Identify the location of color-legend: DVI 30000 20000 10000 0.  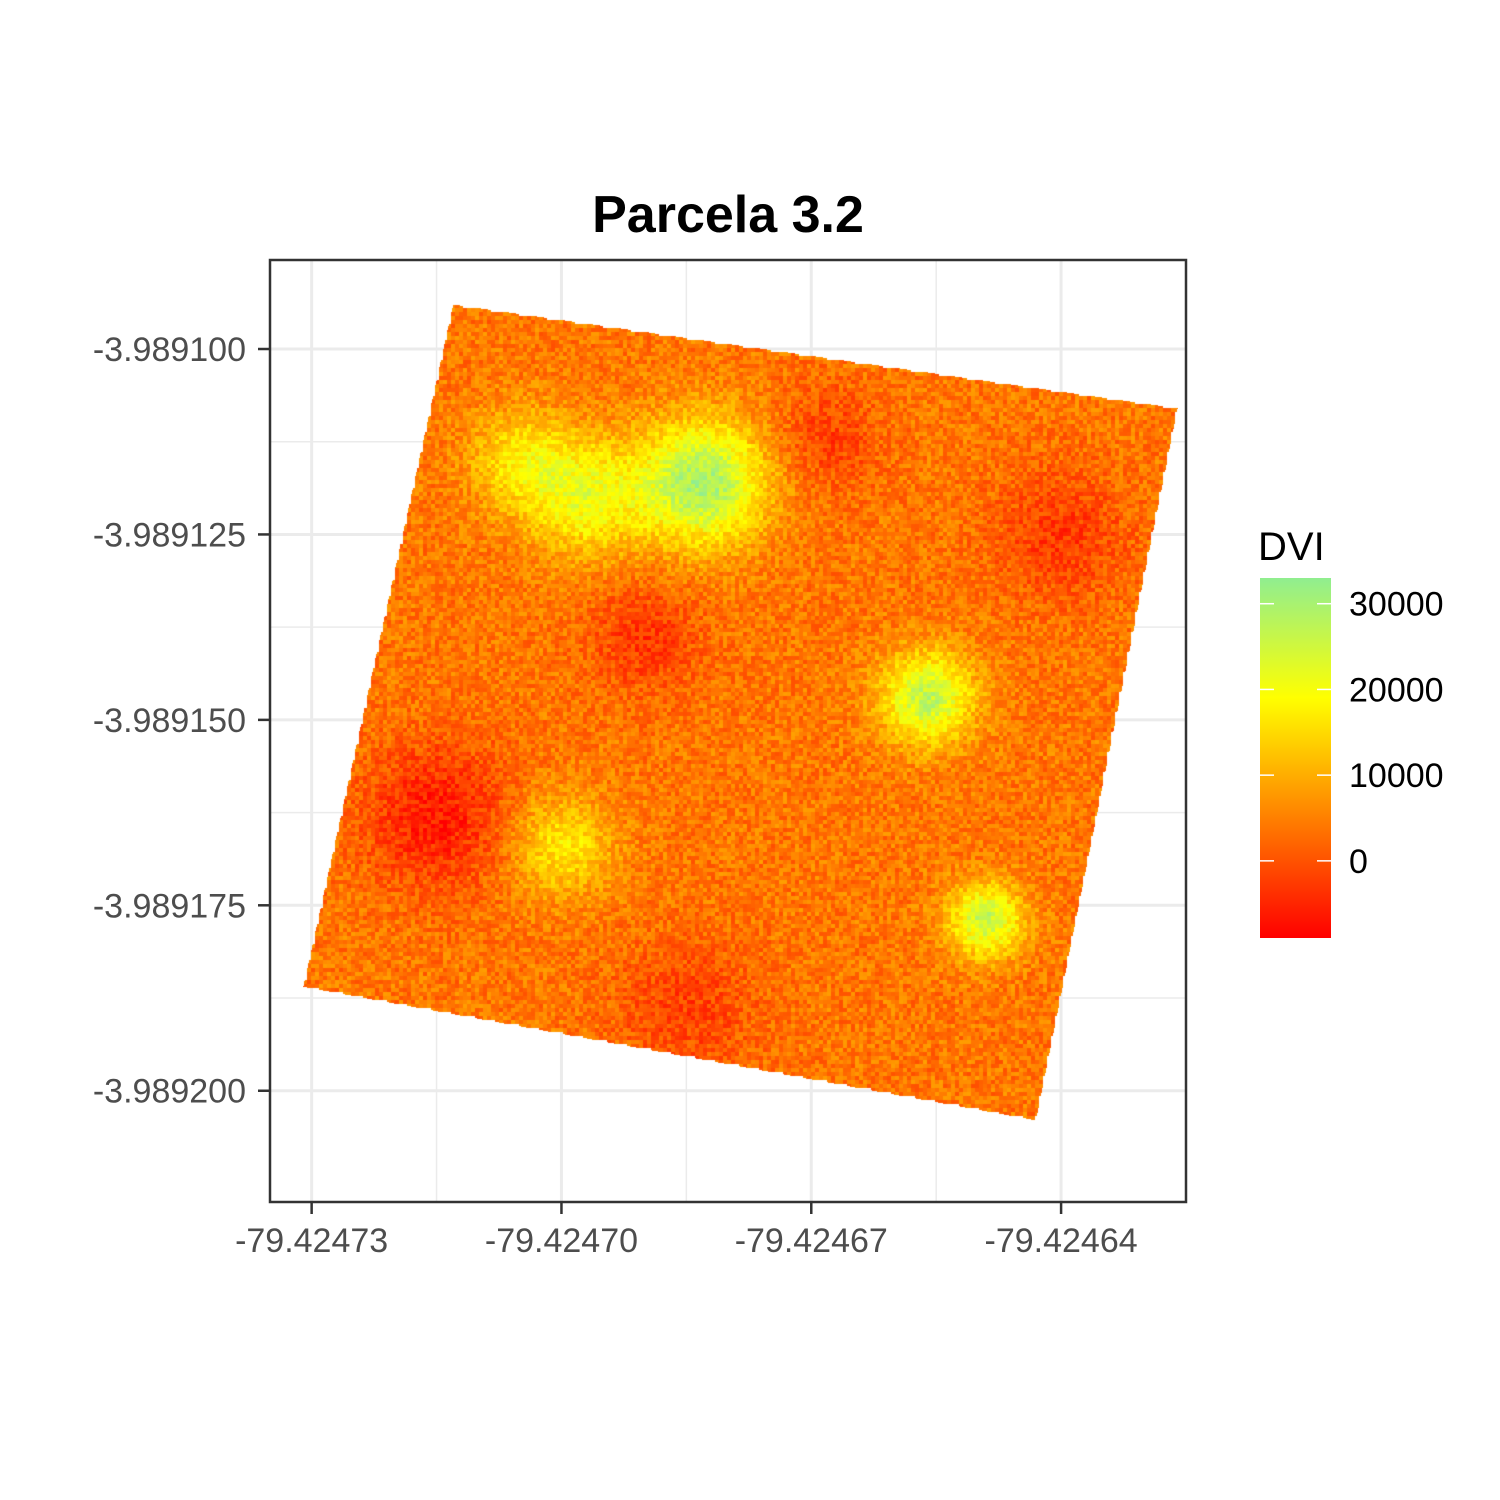
(1351, 731).